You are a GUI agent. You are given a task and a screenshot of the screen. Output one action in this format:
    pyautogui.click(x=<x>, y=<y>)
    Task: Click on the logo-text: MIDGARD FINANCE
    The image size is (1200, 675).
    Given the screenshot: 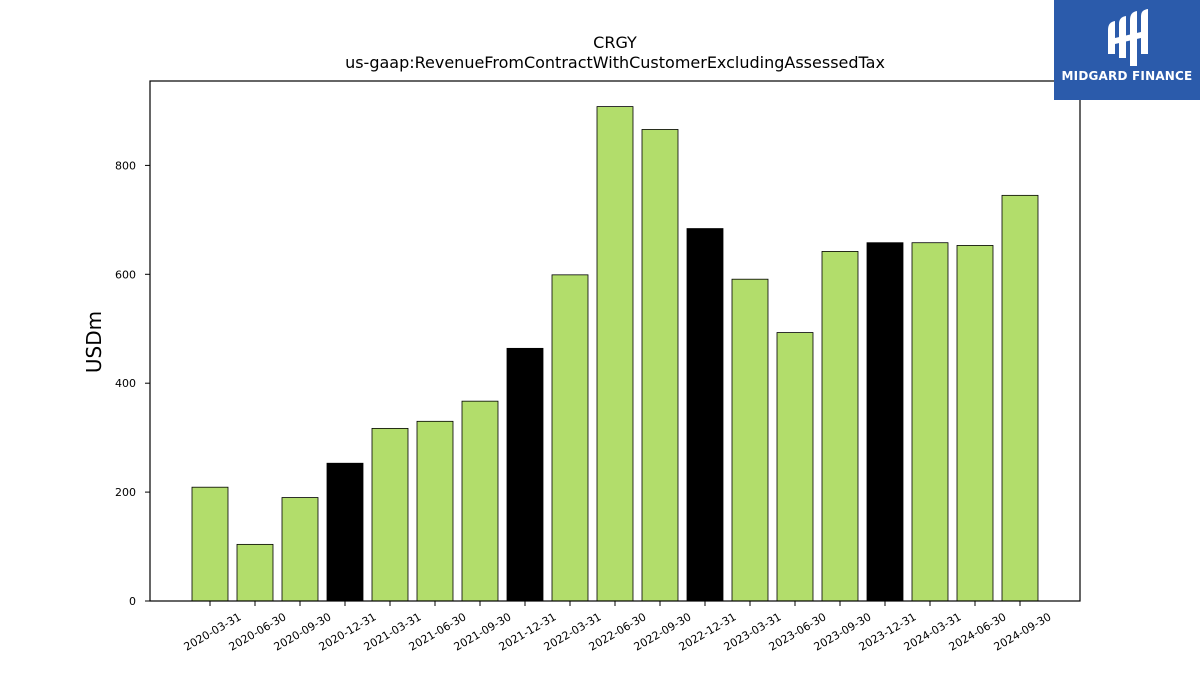 What is the action you would take?
    pyautogui.click(x=1127, y=76)
    